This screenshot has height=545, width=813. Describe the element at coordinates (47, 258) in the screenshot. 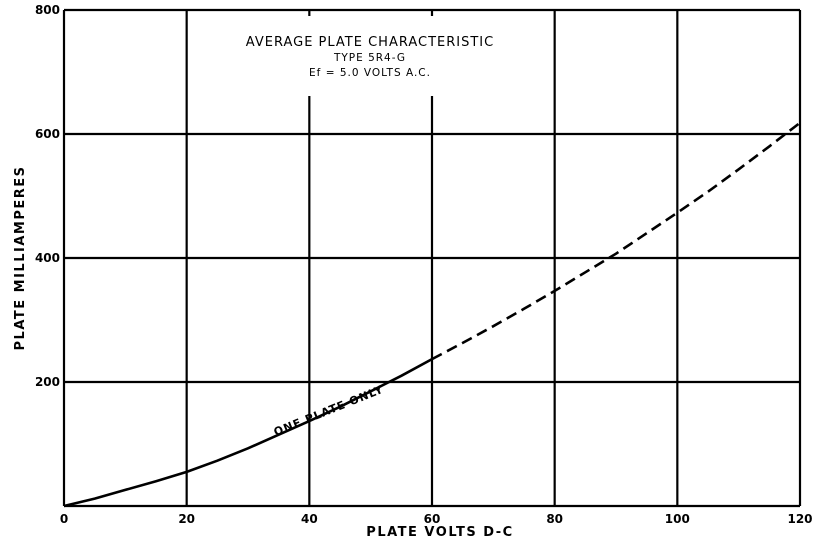

I see `y-tick-label: 400` at that location.